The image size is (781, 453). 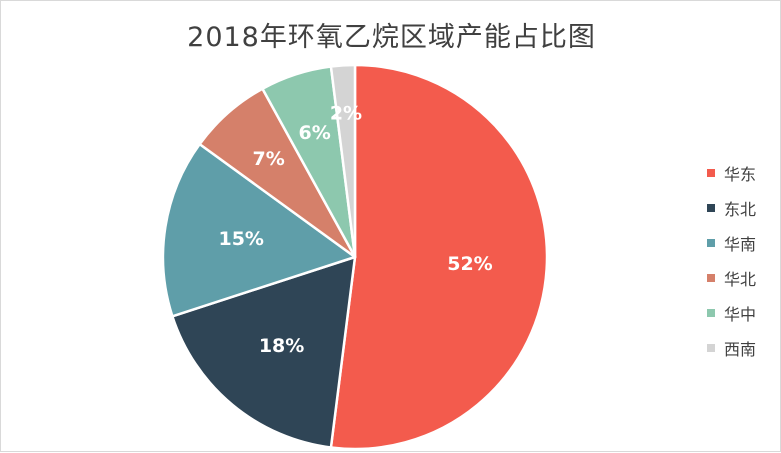 I want to click on data-label-0: 52%, so click(x=469, y=264).